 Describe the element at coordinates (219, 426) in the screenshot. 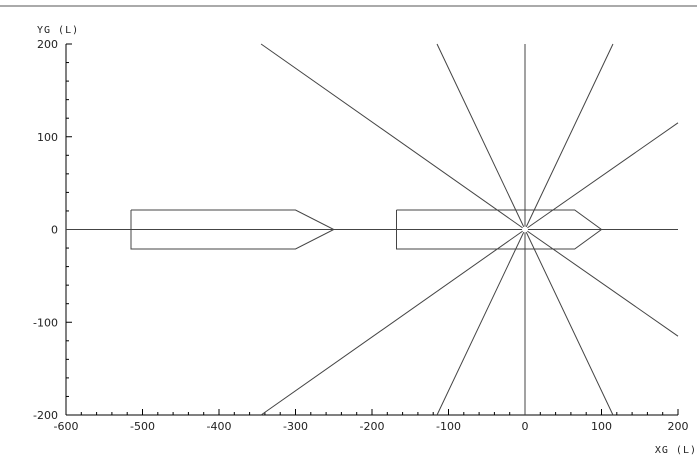

I see `x-tick-label: -400` at that location.